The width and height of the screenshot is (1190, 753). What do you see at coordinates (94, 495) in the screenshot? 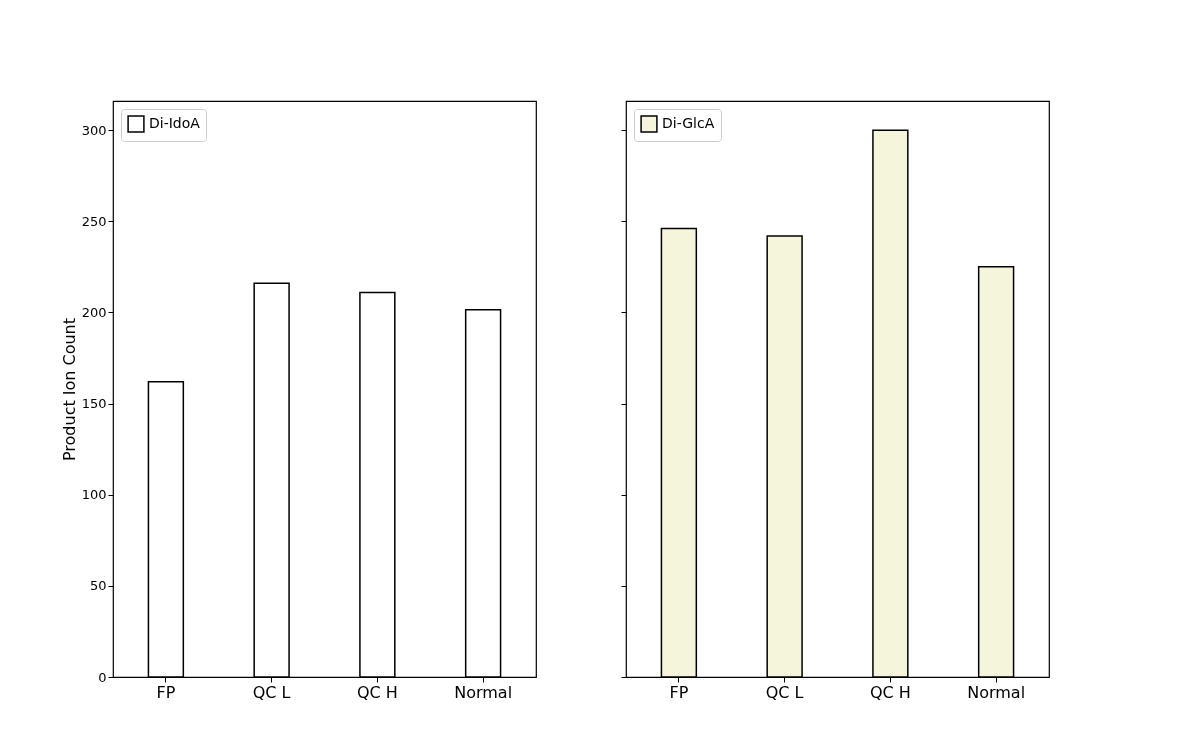
I see `y-tick-label: 100` at bounding box center [94, 495].